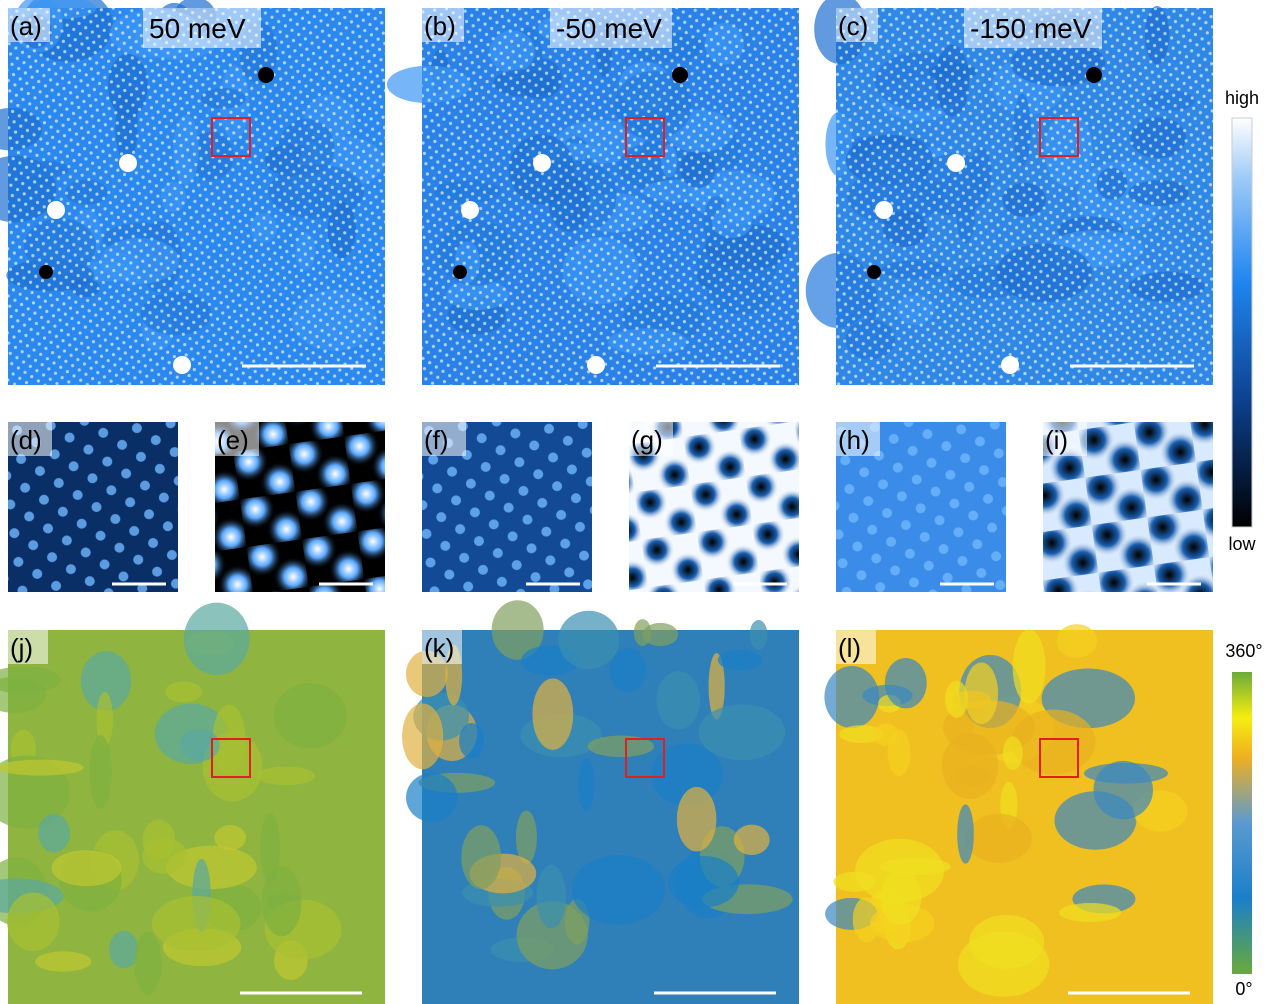 This screenshot has width=1273, height=1004. Describe the element at coordinates (1056, 440) in the screenshot. I see `panel-label: (i)` at that location.